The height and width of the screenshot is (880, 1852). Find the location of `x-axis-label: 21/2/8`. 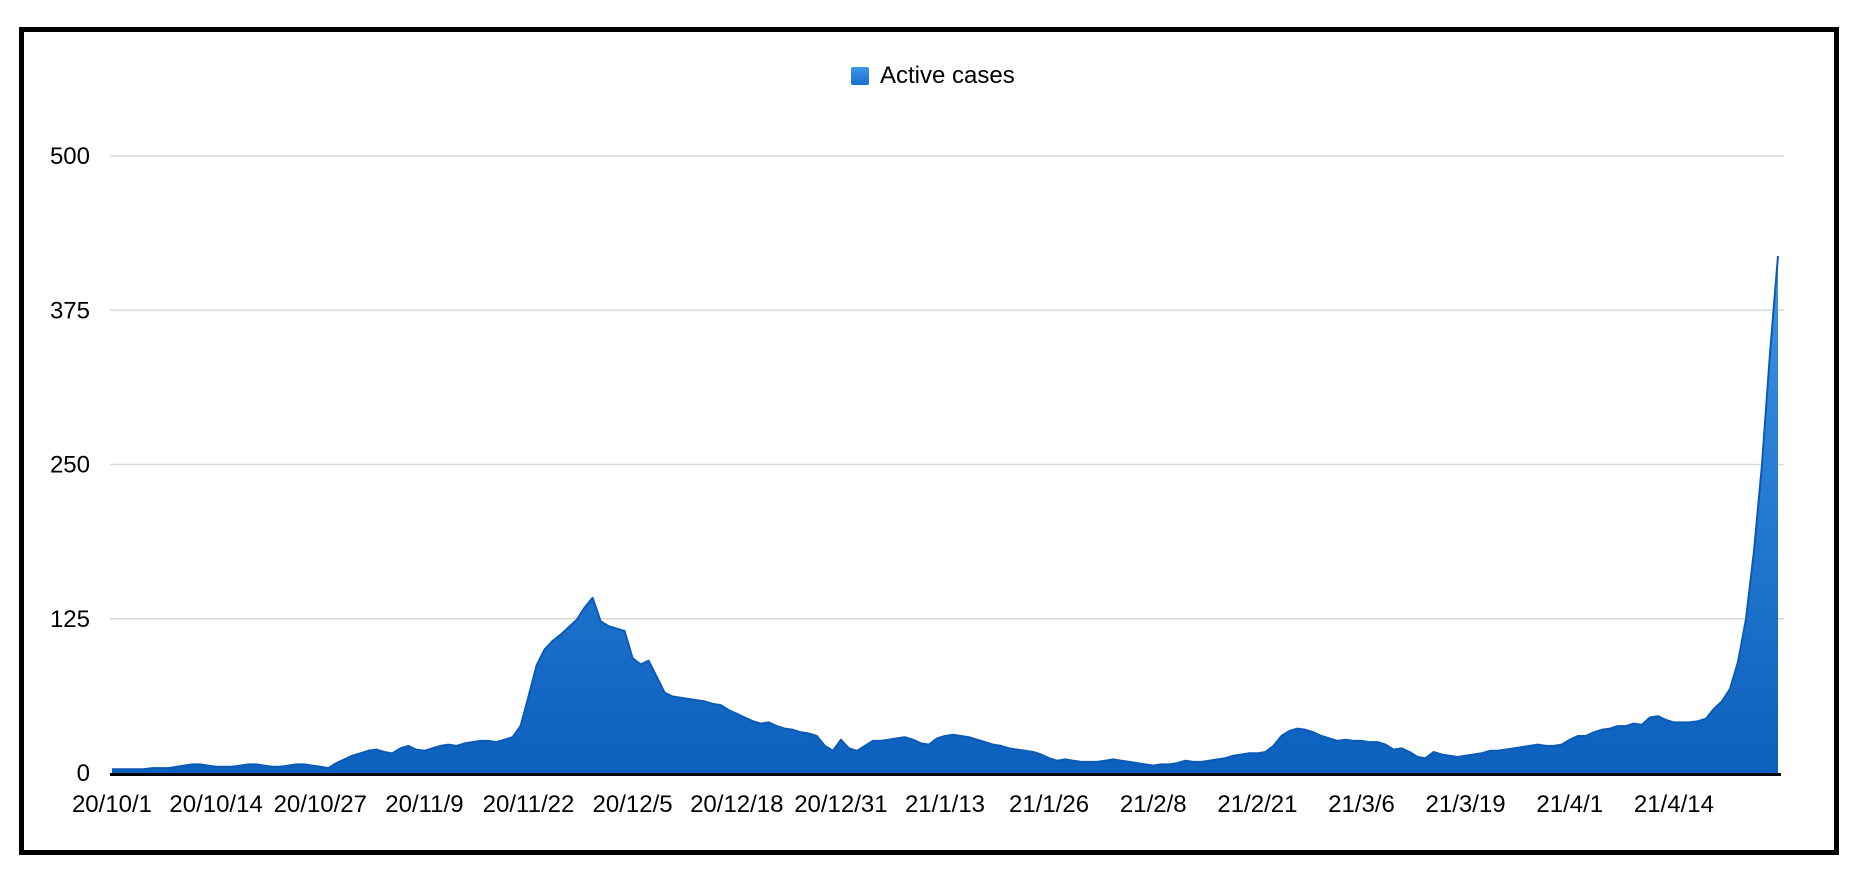

x-axis-label: 21/2/8 is located at coordinates (1153, 804).